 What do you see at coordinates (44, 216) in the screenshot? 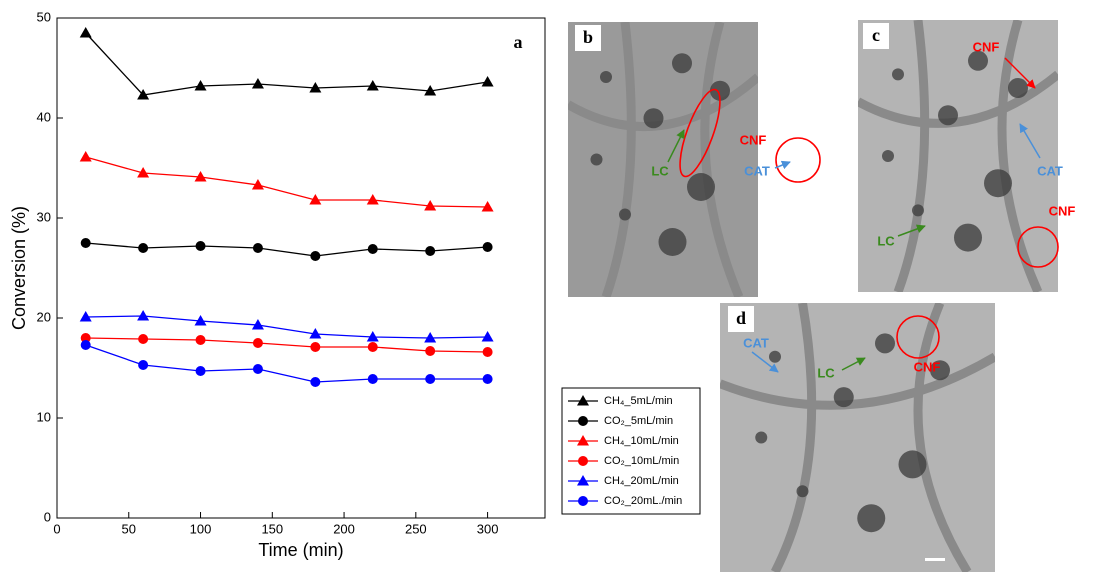
I see `y-tick-label: 30` at bounding box center [44, 216].